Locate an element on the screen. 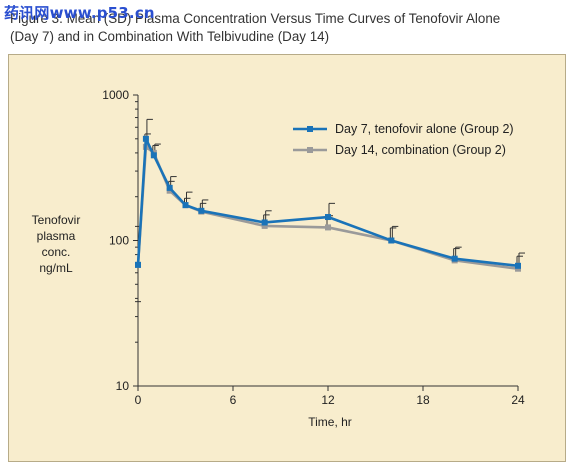  x-tick-label: 0 is located at coordinates (138, 400).